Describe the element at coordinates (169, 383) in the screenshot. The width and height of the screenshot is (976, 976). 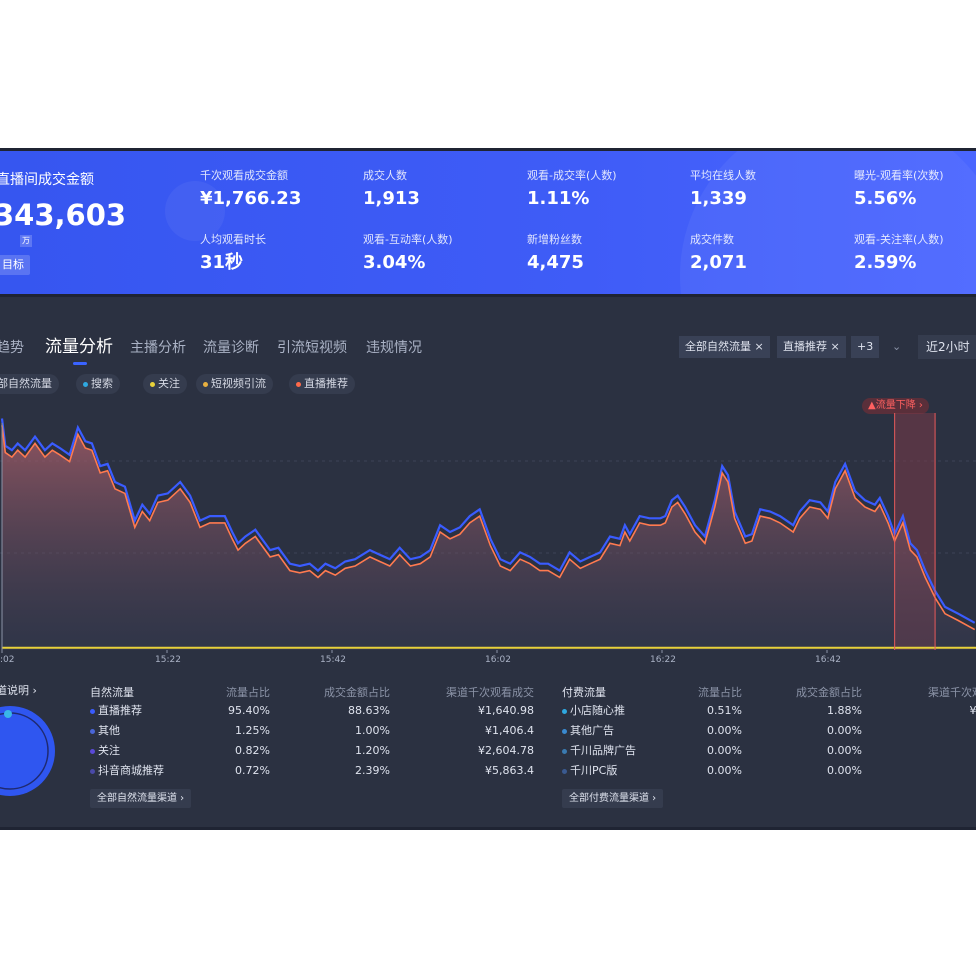
I see `legend-label: 关注` at that location.